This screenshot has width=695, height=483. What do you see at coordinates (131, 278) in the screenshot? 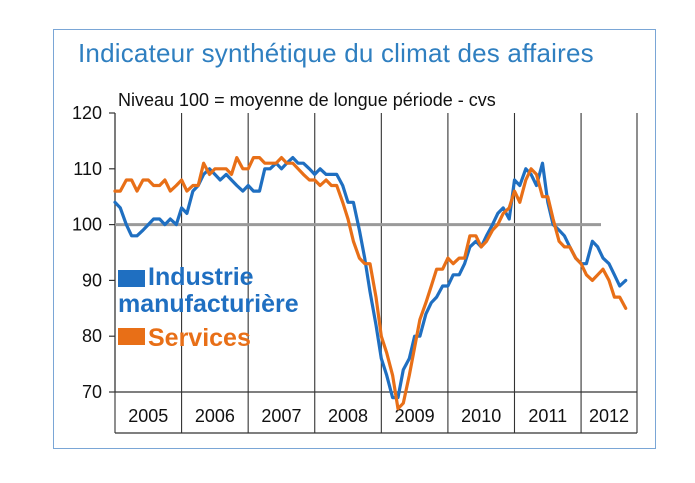
I see `legend-swatch-industrie` at bounding box center [131, 278].